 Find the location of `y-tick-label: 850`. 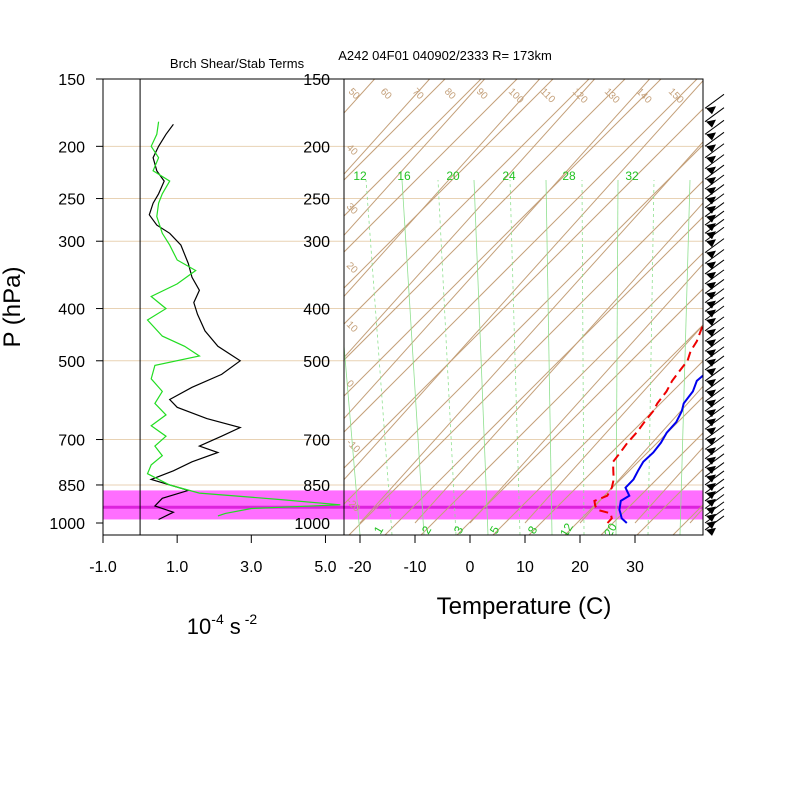

y-tick-label: 850 is located at coordinates (71, 486).